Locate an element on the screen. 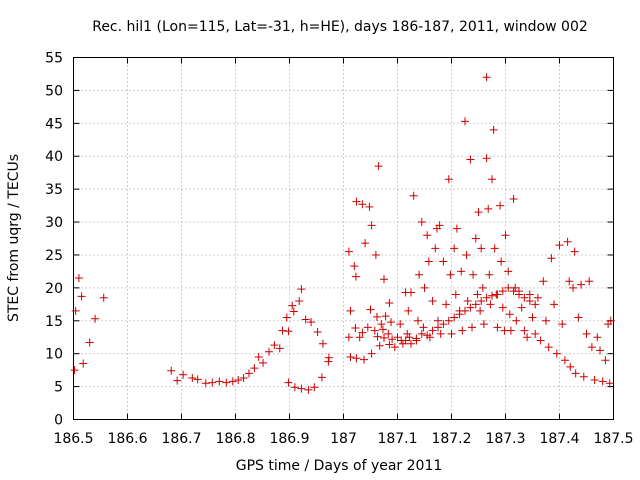 This screenshot has width=640, height=480. x-tick-label: 187 is located at coordinates (343, 439).